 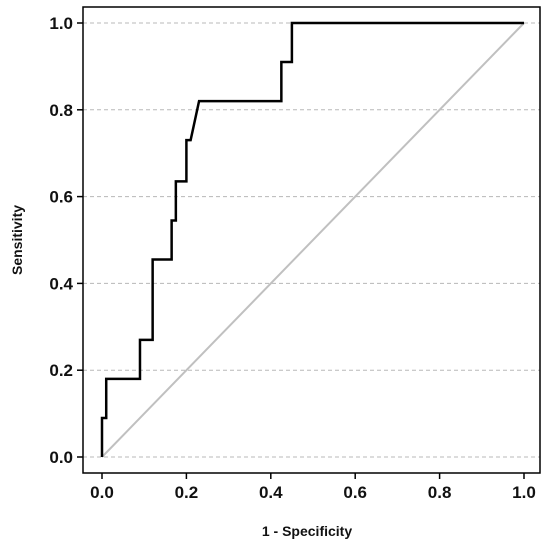 I want to click on x-tick-label: 1.0, so click(x=524, y=492).